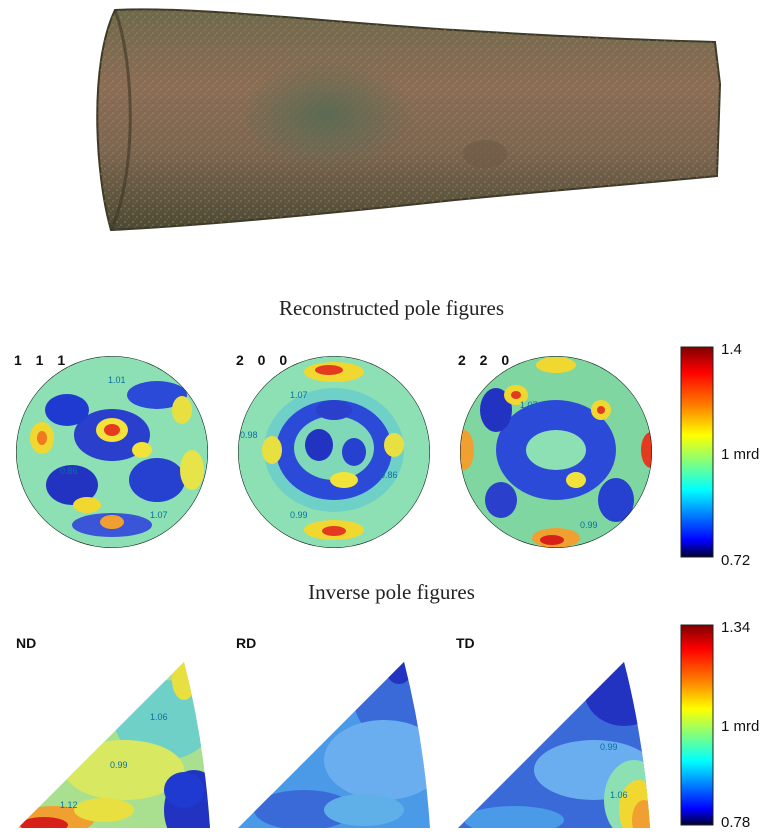 The image size is (783, 834). Describe the element at coordinates (736, 822) in the screenshot. I see `inverse-colorbar-min: 0.78` at that location.